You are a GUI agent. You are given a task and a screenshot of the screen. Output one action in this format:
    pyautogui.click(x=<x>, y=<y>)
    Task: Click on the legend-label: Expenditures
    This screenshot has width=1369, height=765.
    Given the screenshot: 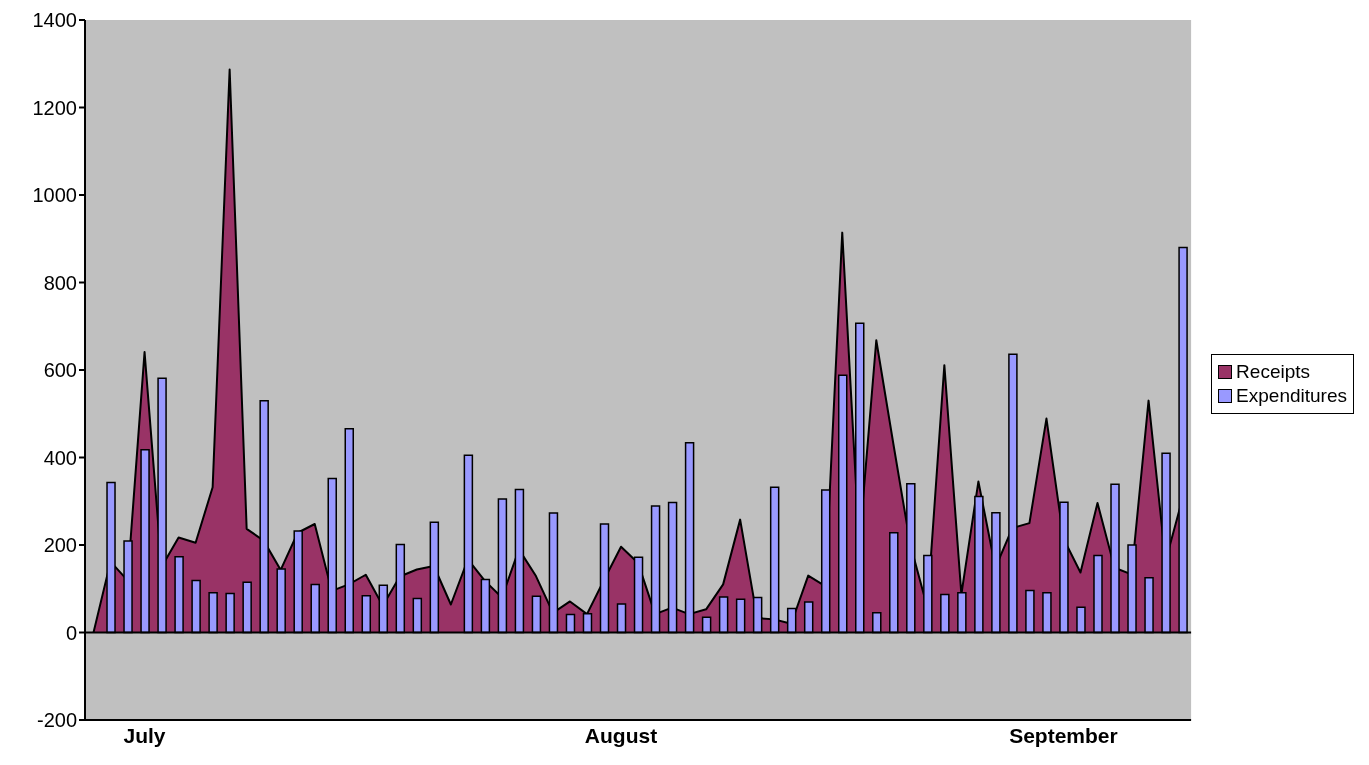 What is the action you would take?
    pyautogui.click(x=1291, y=396)
    